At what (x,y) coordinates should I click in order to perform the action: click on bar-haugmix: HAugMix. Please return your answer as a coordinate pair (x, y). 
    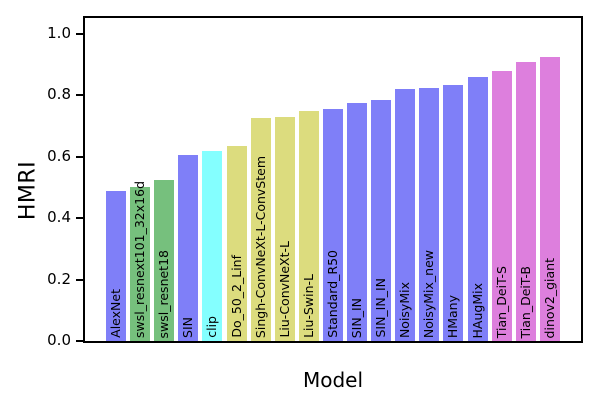
    Looking at the image, I should click on (477, 209).